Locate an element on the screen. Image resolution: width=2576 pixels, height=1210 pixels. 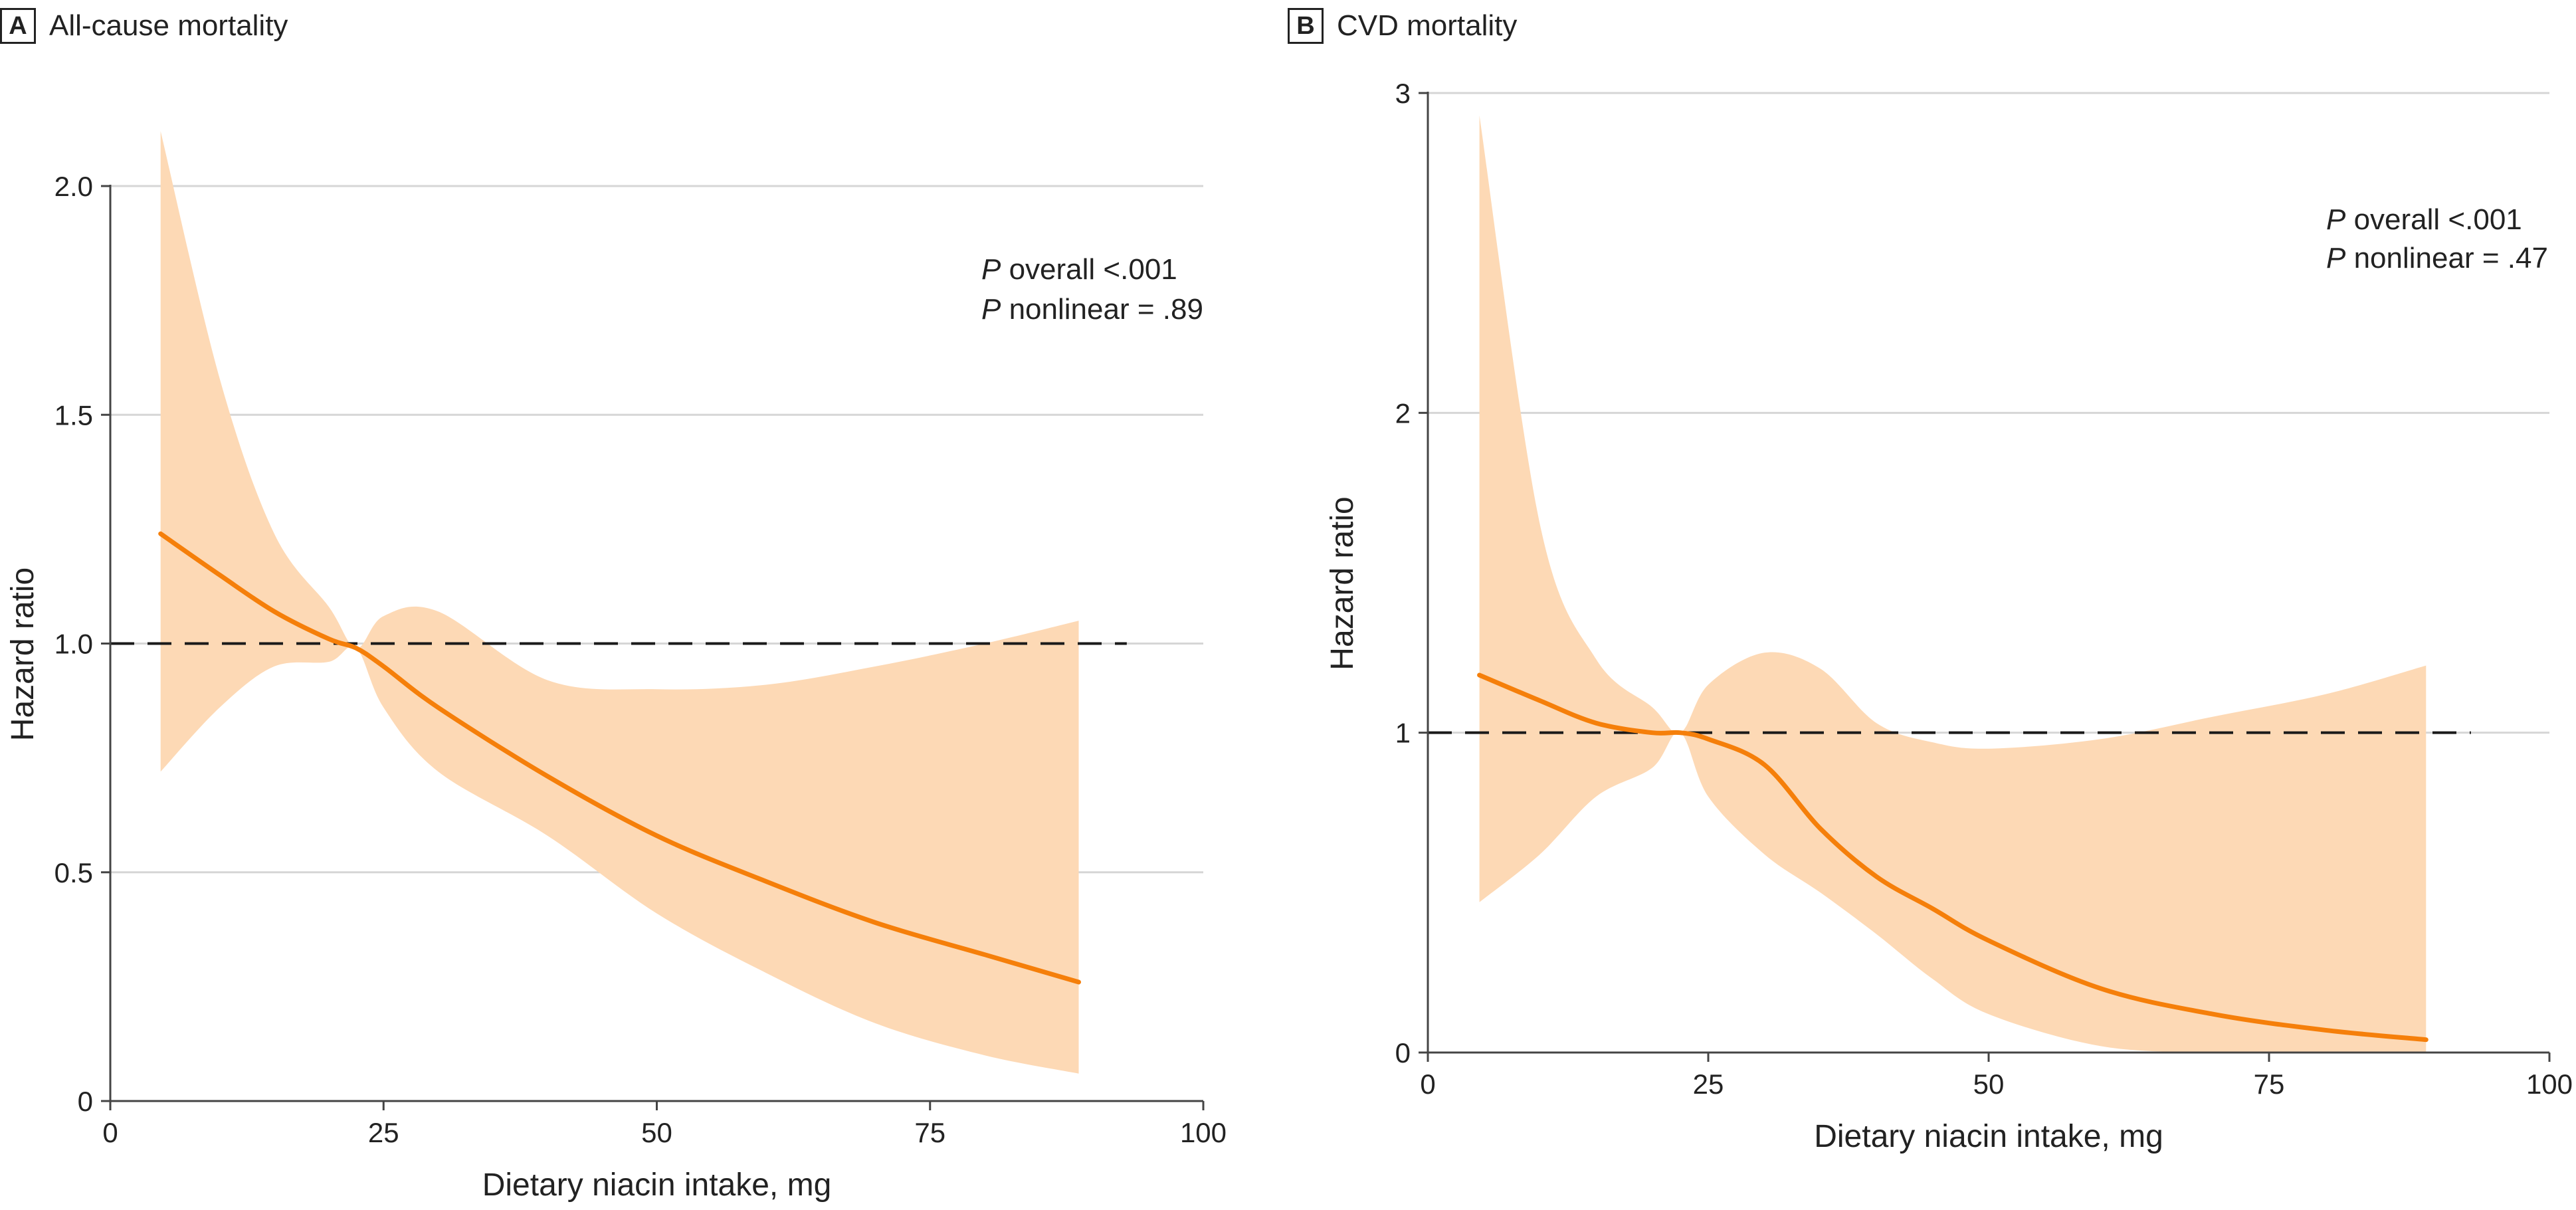
panel-header: A All-cause mortality is located at coordinates (144, 26).